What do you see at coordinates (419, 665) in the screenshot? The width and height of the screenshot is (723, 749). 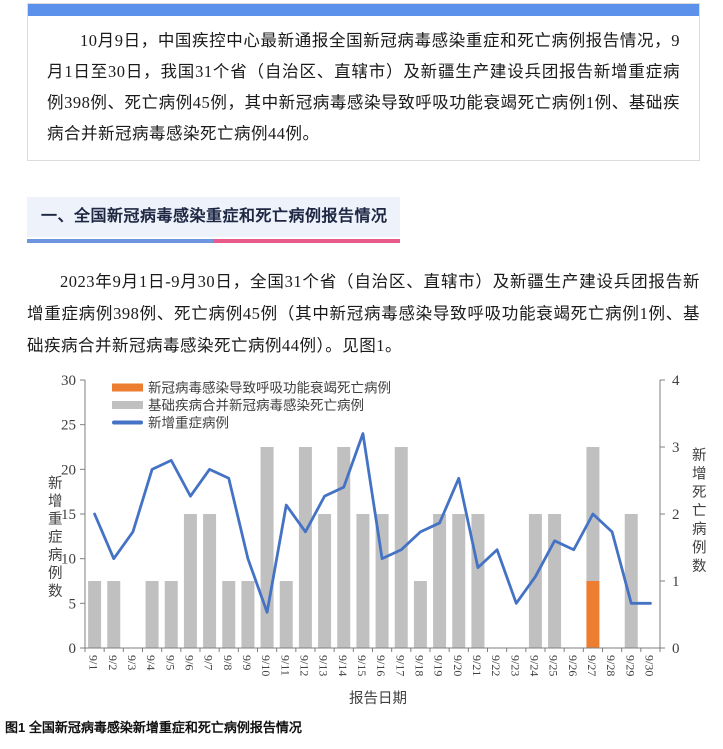 I see `svg-text: 9/18` at bounding box center [419, 665].